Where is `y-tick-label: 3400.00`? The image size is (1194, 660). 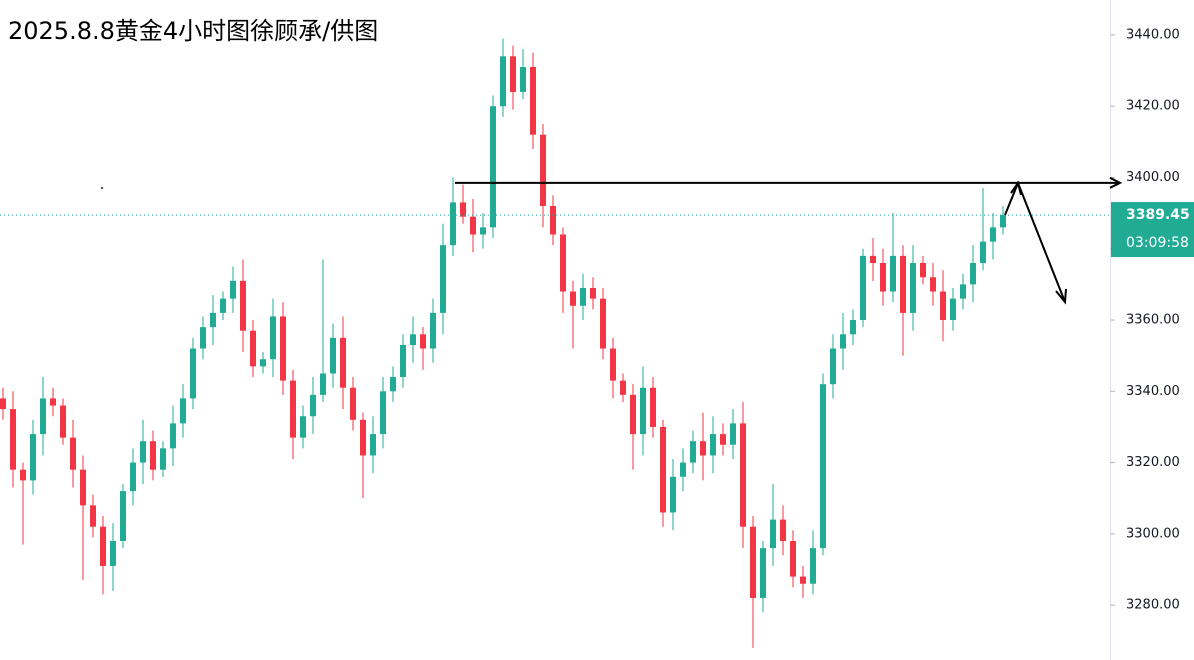
y-tick-label: 3400.00 is located at coordinates (1153, 177).